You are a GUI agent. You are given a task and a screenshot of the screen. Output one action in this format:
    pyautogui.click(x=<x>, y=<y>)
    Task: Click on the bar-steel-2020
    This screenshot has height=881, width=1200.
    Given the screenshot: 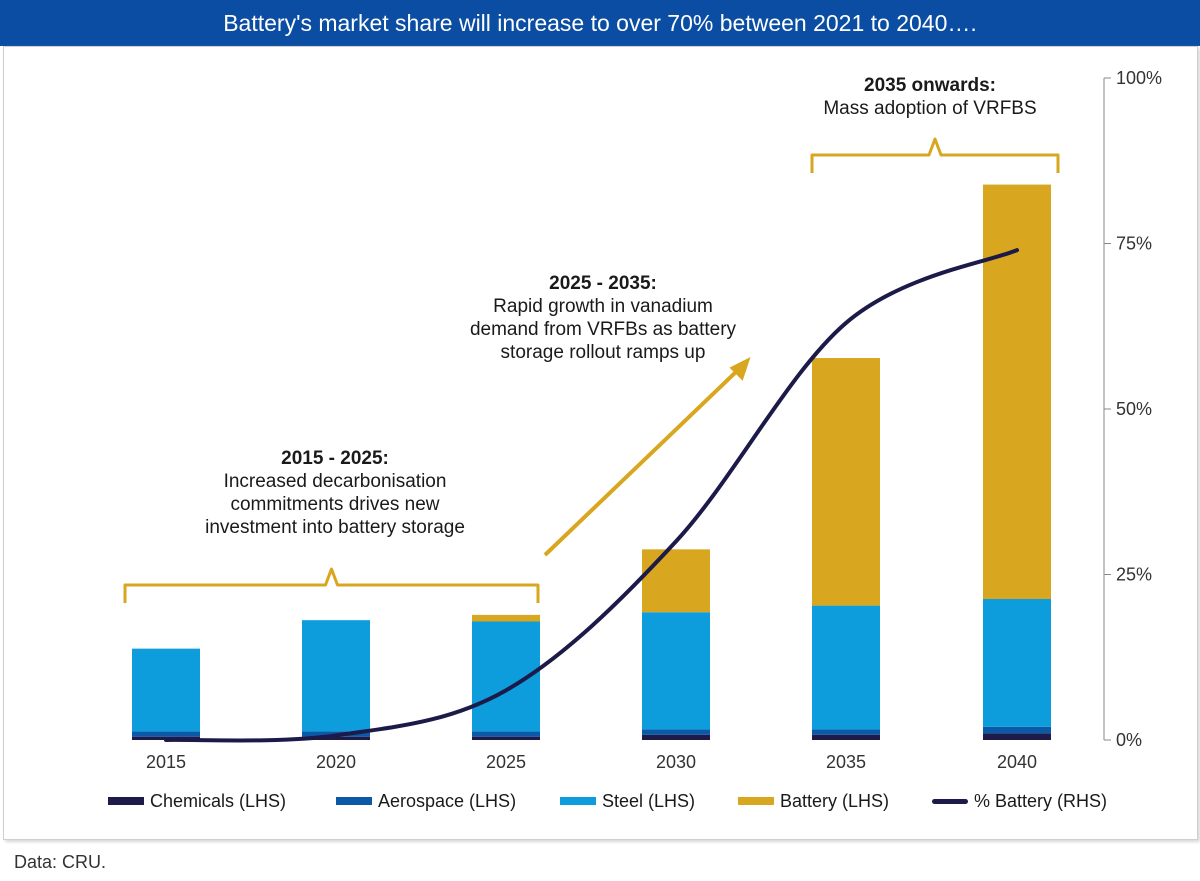 What is the action you would take?
    pyautogui.click(x=336, y=676)
    